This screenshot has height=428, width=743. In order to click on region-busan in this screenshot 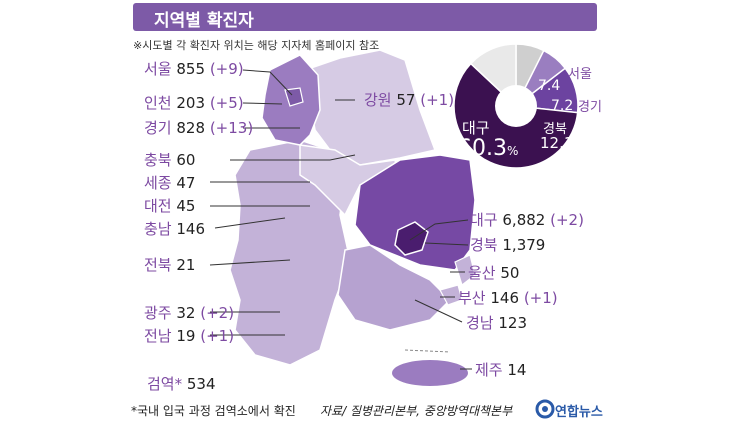, I will do `click(451, 295)`.